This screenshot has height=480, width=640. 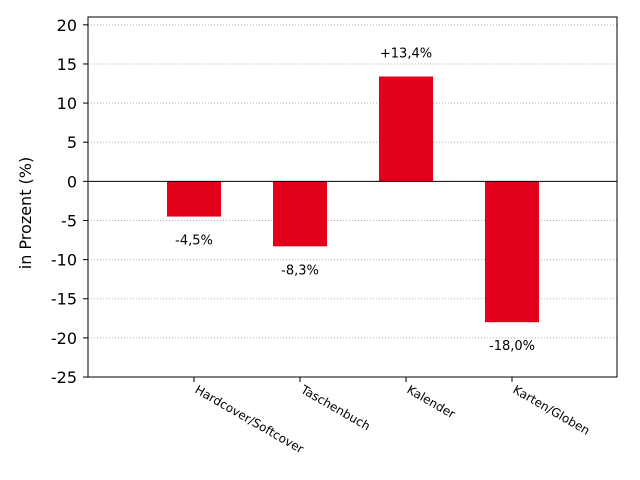 What do you see at coordinates (67, 25) in the screenshot?
I see `y-tick-label: 20` at bounding box center [67, 25].